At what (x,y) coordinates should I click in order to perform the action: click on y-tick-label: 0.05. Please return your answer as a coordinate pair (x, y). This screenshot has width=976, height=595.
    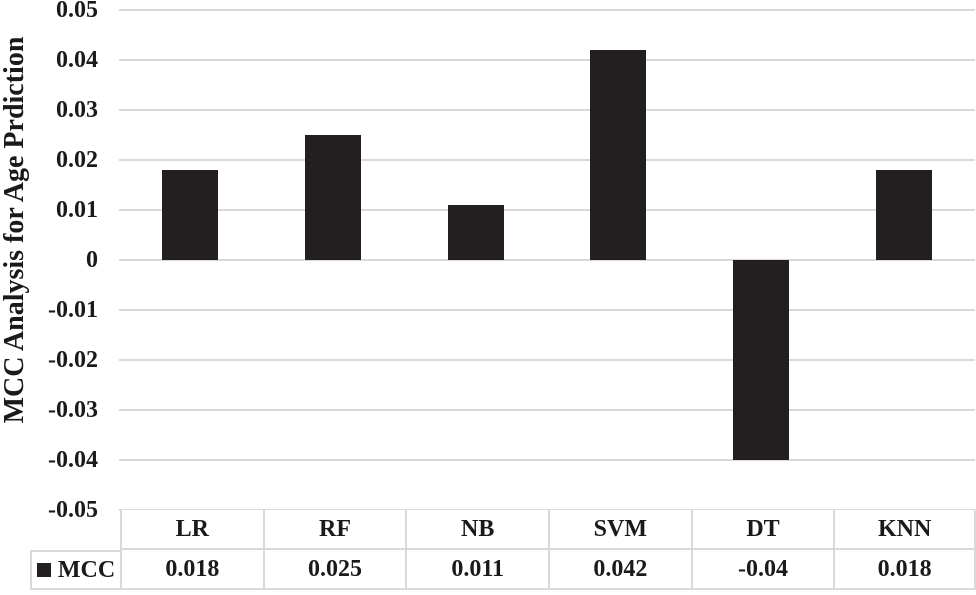
    Looking at the image, I should click on (77, 11).